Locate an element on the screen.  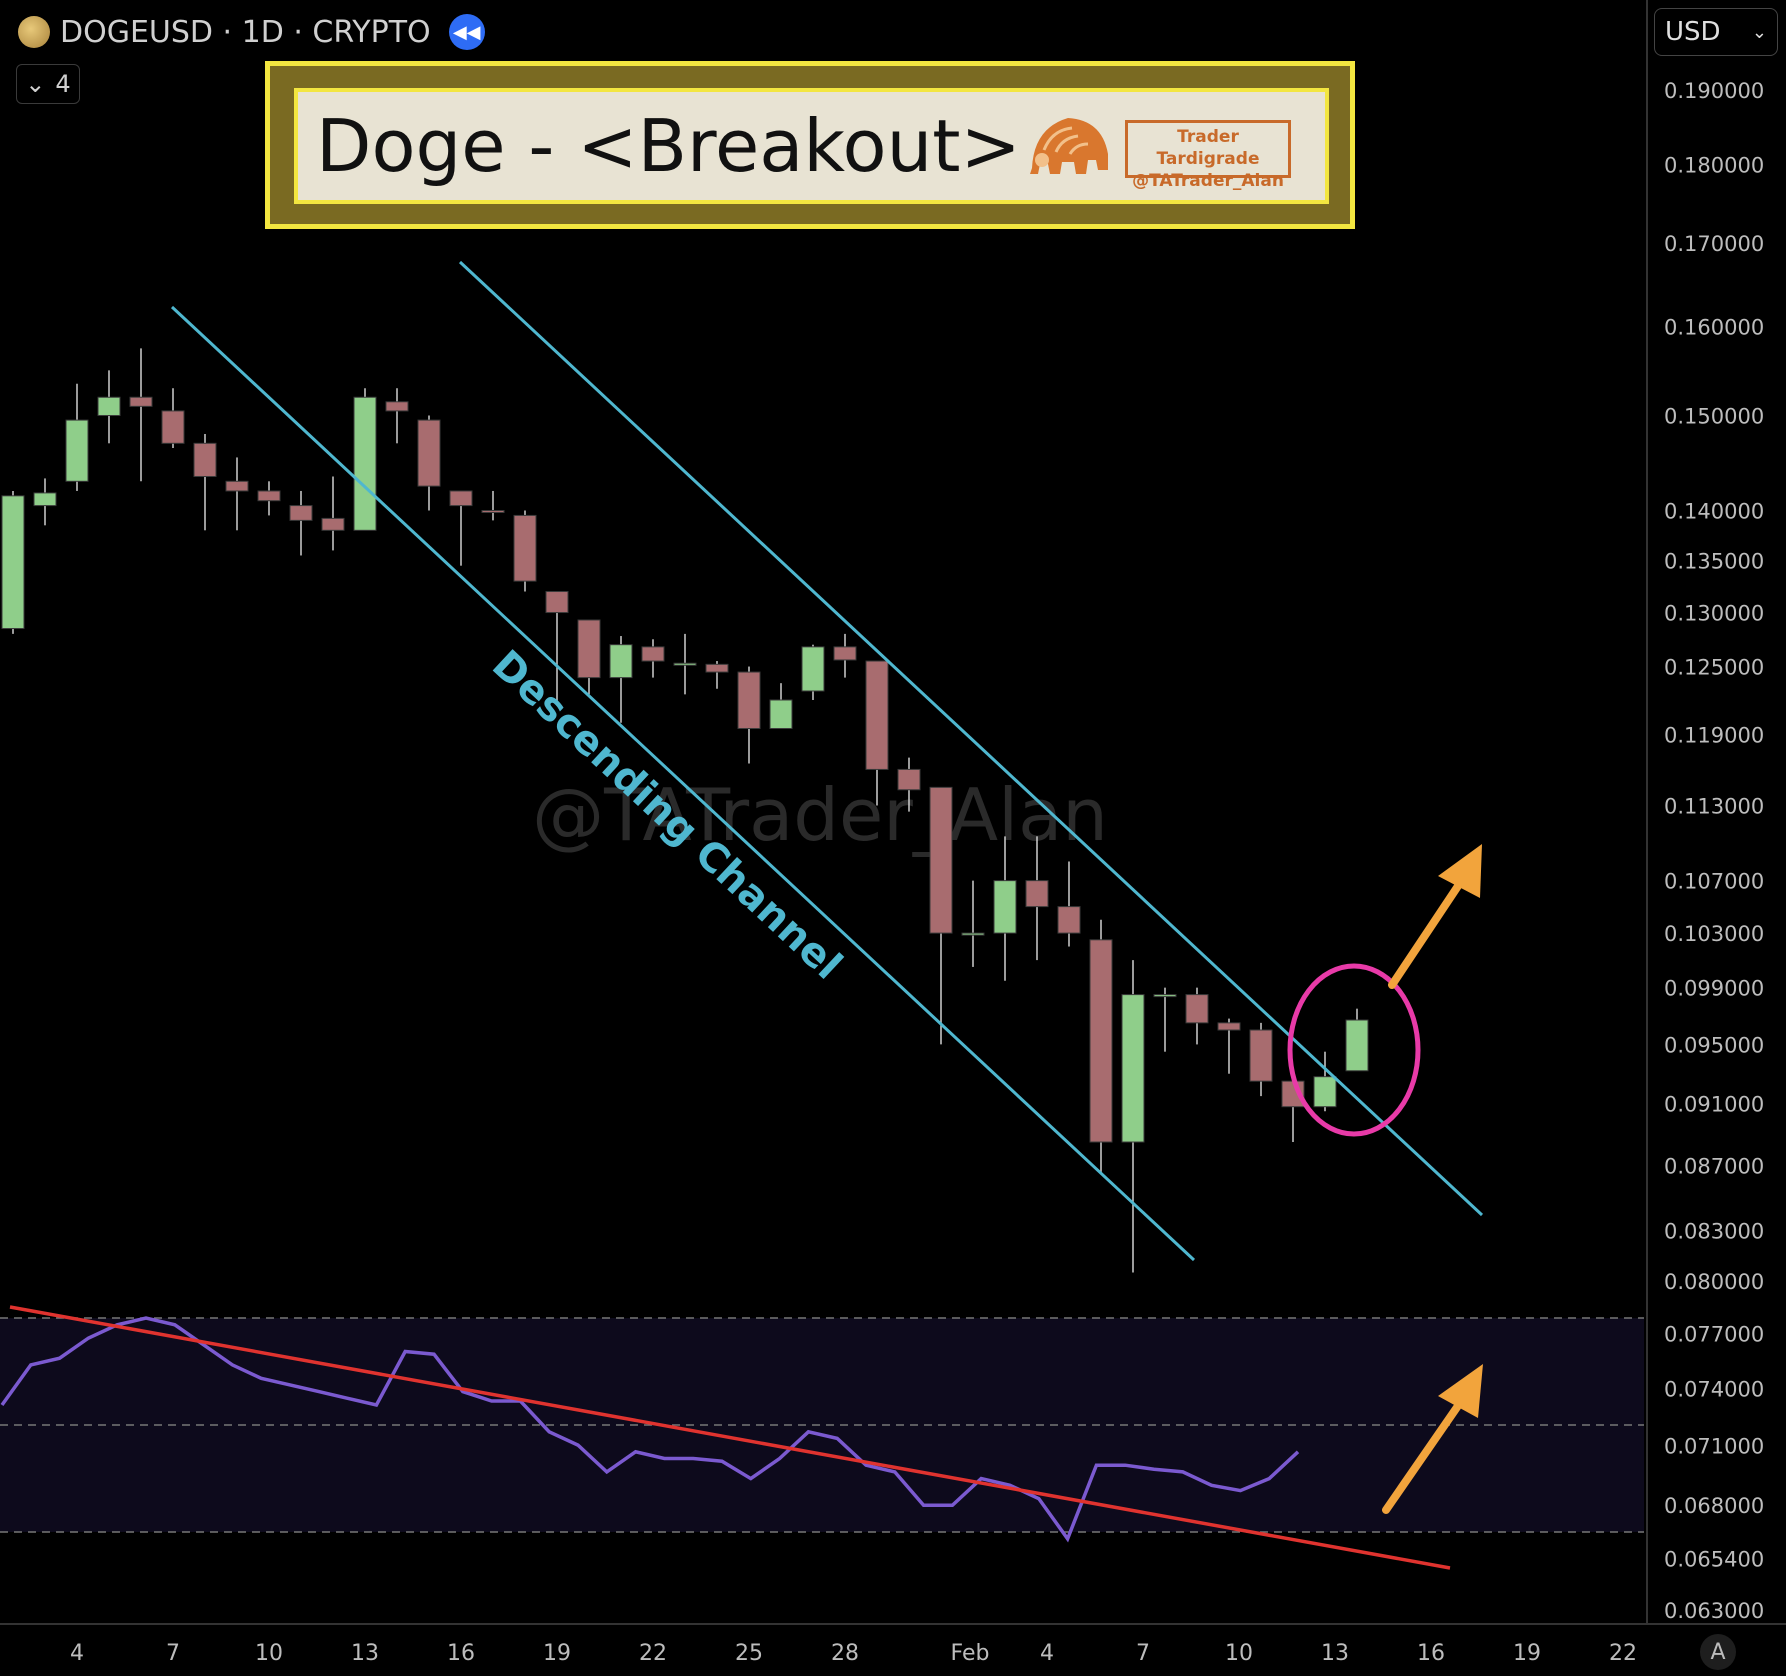
time-tick-8: 28 is located at coordinates (845, 1653).